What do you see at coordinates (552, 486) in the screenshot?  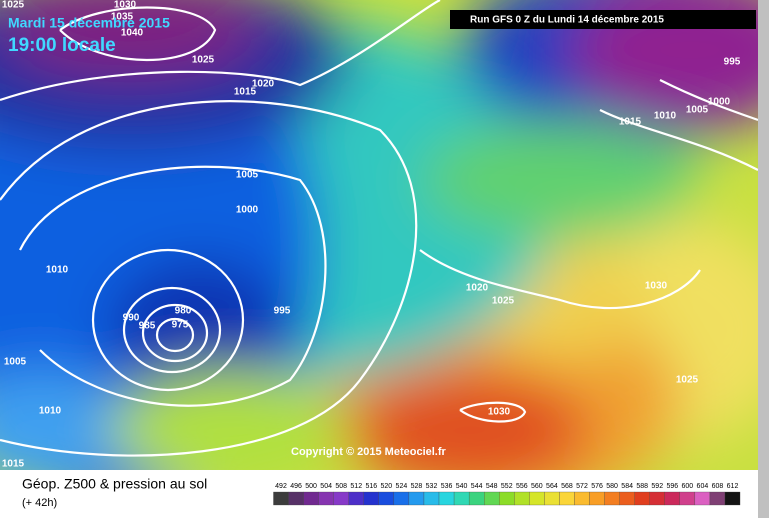 I see `legend-label: 564` at bounding box center [552, 486].